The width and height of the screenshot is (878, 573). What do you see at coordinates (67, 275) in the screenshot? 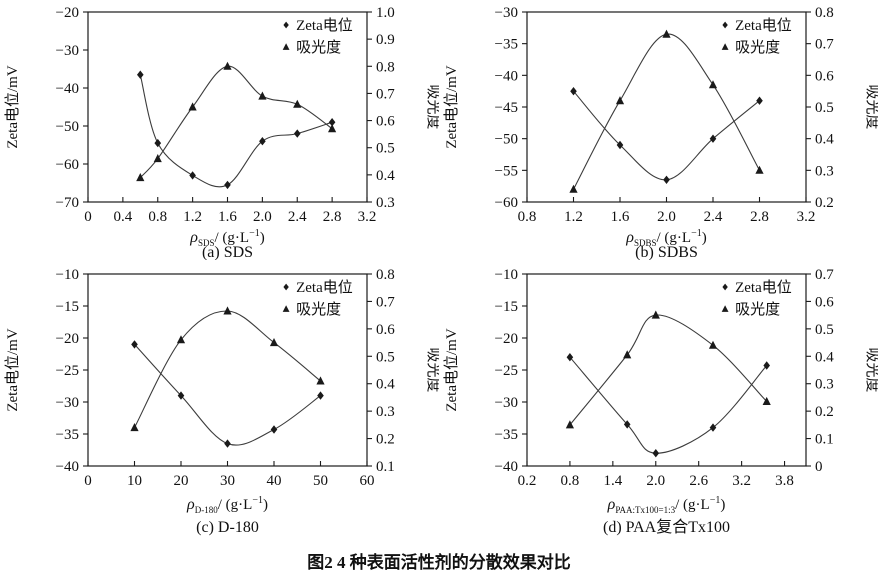
I see `svg-text: −10` at bounding box center [67, 275].